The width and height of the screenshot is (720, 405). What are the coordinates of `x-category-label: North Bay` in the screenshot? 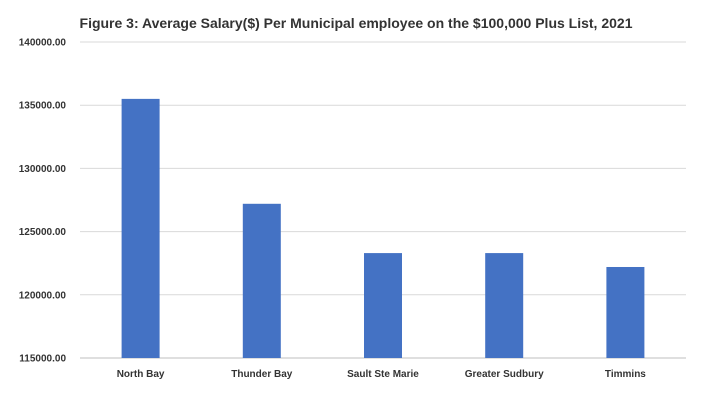 It's located at (141, 374).